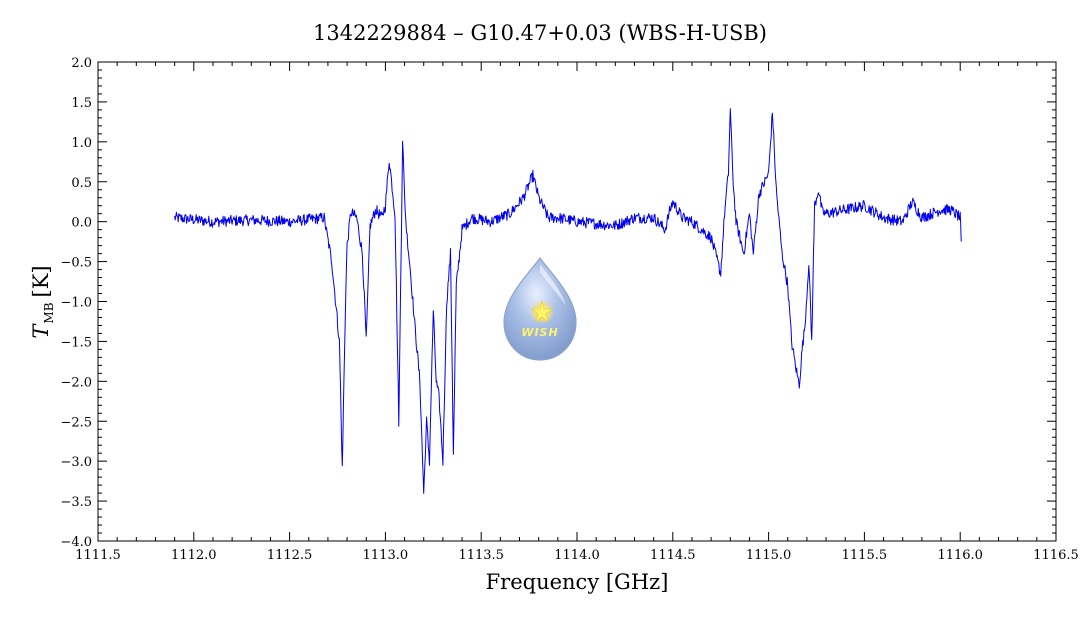 This screenshot has height=618, width=1080. What do you see at coordinates (41, 281) in the screenshot?
I see `y-axis-label-unit: [K]` at bounding box center [41, 281].